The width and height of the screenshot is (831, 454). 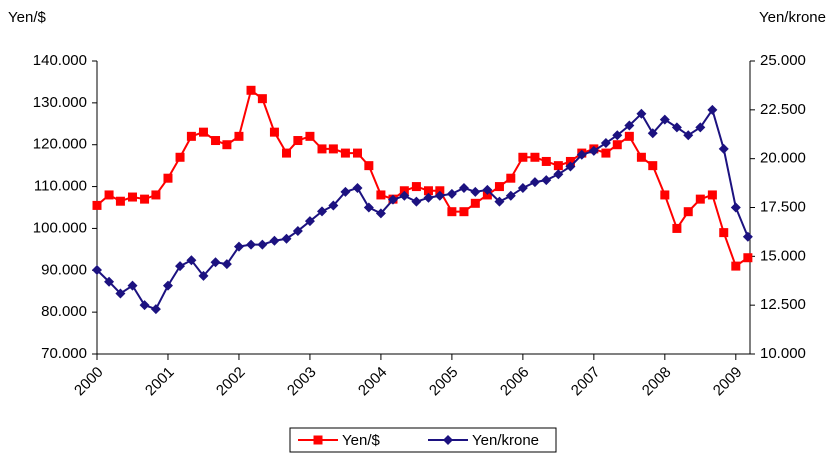 I want to click on x-tick-label: 2008, so click(x=657, y=382).